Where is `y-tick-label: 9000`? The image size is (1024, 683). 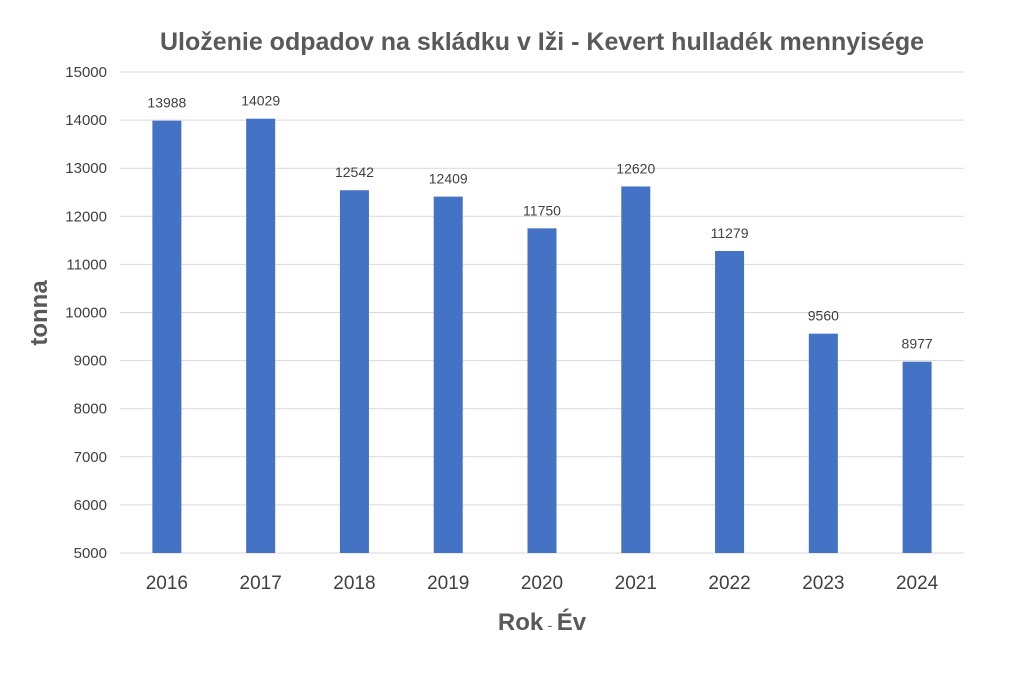
y-tick-label: 9000 is located at coordinates (90, 361).